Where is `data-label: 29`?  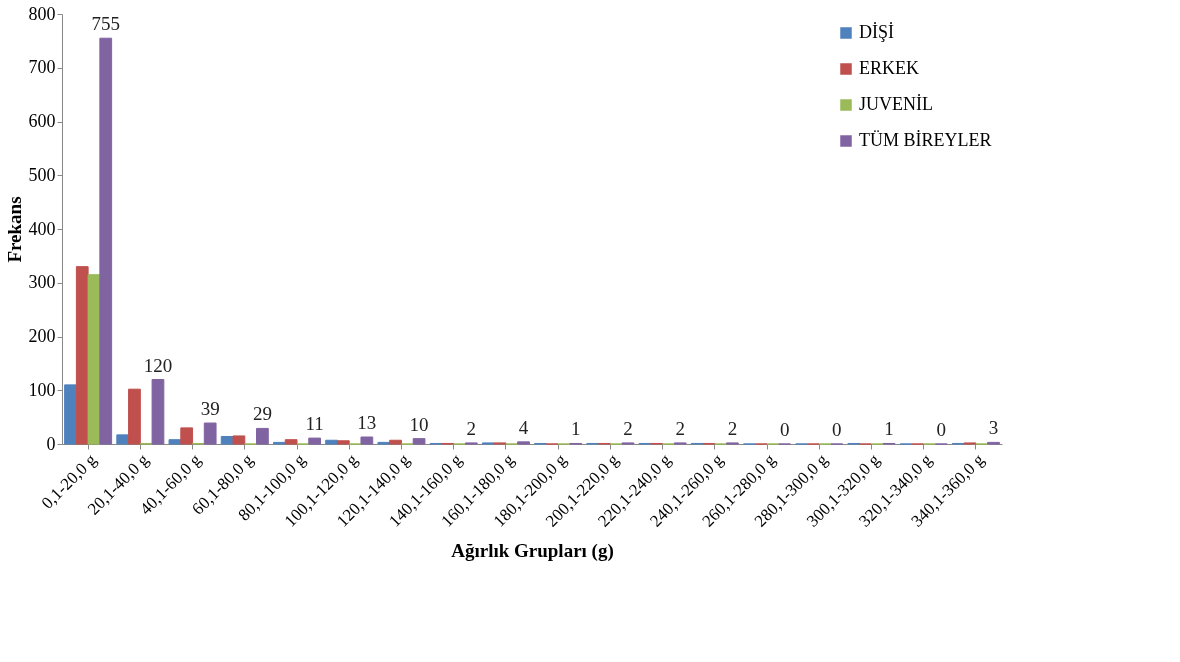
data-label: 29 is located at coordinates (262, 414).